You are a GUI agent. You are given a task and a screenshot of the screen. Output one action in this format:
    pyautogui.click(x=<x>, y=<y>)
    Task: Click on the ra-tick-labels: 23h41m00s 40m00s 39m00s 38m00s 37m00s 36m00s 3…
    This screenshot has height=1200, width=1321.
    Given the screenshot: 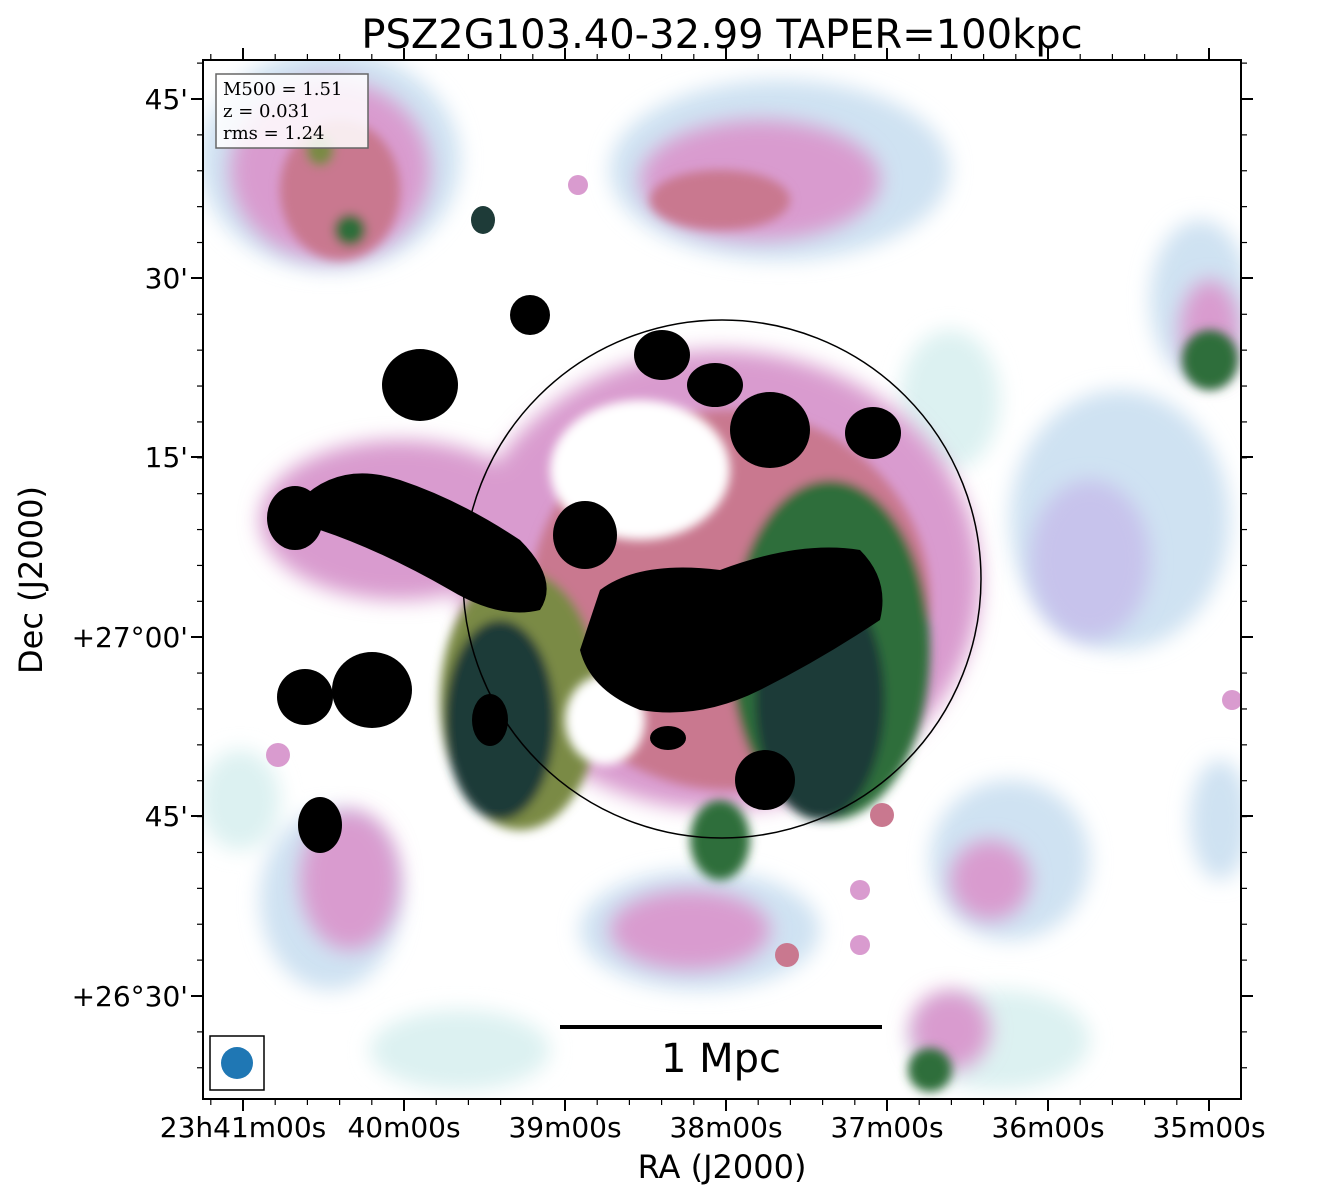 What is the action you would take?
    pyautogui.click(x=713, y=1127)
    